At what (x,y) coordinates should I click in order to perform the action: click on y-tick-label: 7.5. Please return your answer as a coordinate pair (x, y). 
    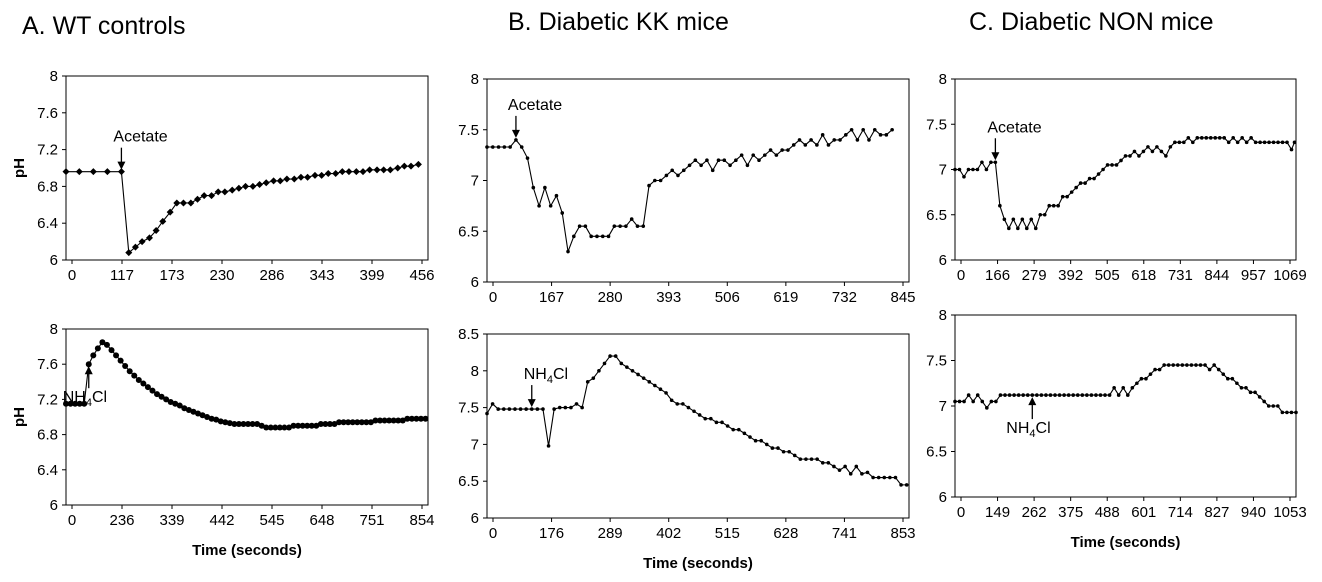
    Looking at the image, I should click on (468, 130).